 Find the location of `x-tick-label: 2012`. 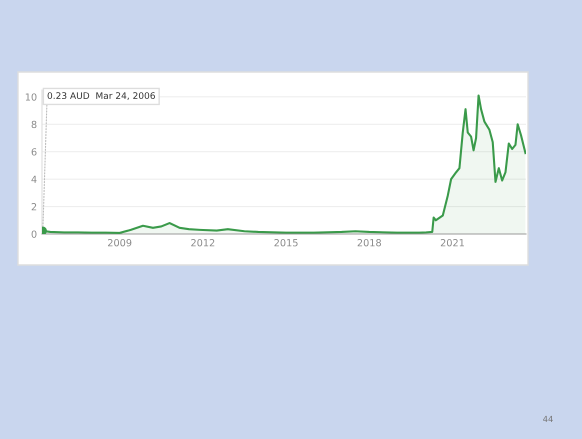

x-tick-label: 2012 is located at coordinates (202, 242).